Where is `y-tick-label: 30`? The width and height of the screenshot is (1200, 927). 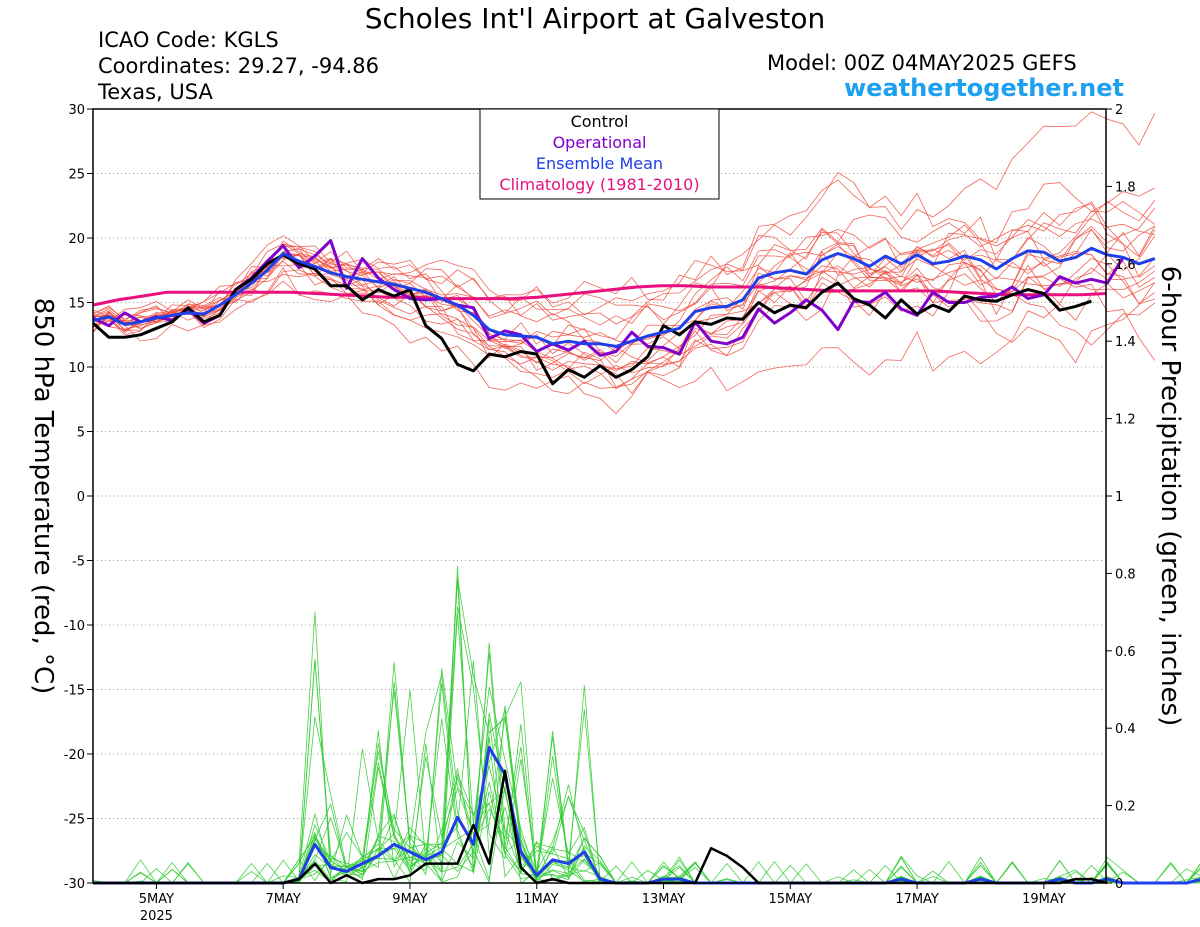 y-tick-label: 30 is located at coordinates (76, 110).